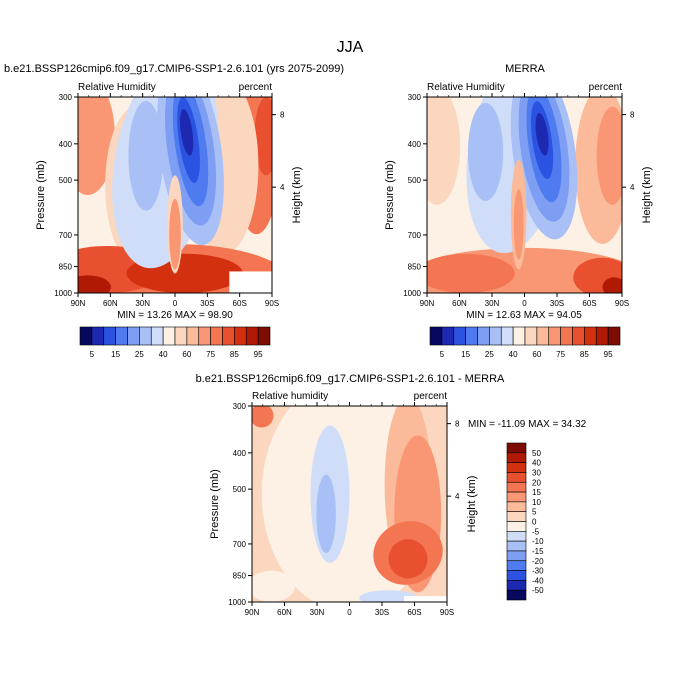  I want to click on colorbar-label: -10, so click(538, 541).